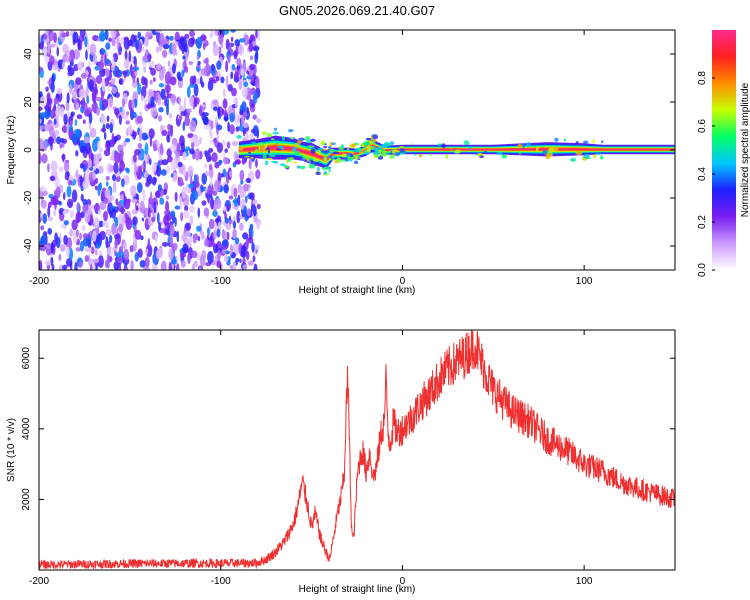  What do you see at coordinates (28, 197) in the screenshot?
I see `y-tick-label: -20` at bounding box center [28, 197].